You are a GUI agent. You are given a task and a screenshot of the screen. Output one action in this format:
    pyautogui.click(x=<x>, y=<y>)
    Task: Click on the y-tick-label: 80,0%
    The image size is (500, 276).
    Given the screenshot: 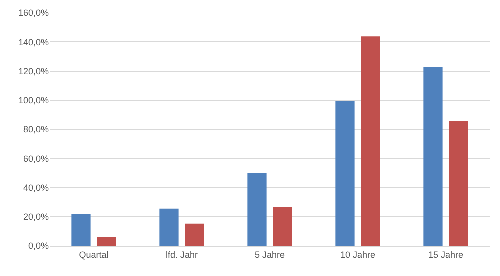 What is the action you would take?
    pyautogui.click(x=36, y=129)
    